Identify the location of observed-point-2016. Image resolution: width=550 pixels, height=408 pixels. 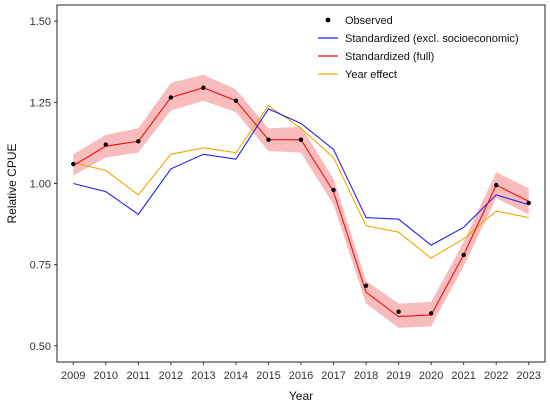
(301, 139).